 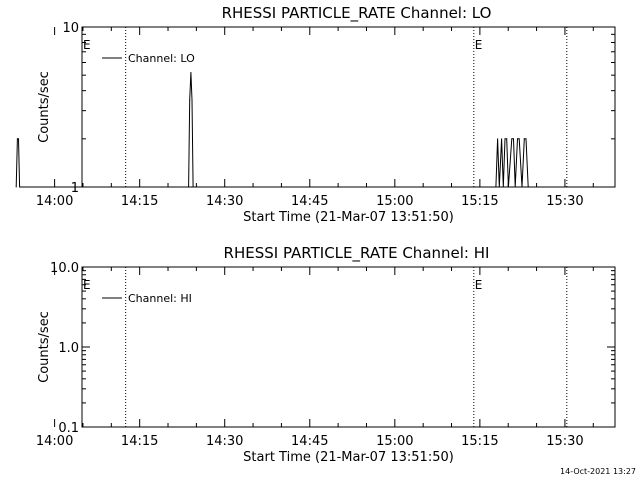 I want to click on y-tick-label: 1.0, so click(x=68, y=348).